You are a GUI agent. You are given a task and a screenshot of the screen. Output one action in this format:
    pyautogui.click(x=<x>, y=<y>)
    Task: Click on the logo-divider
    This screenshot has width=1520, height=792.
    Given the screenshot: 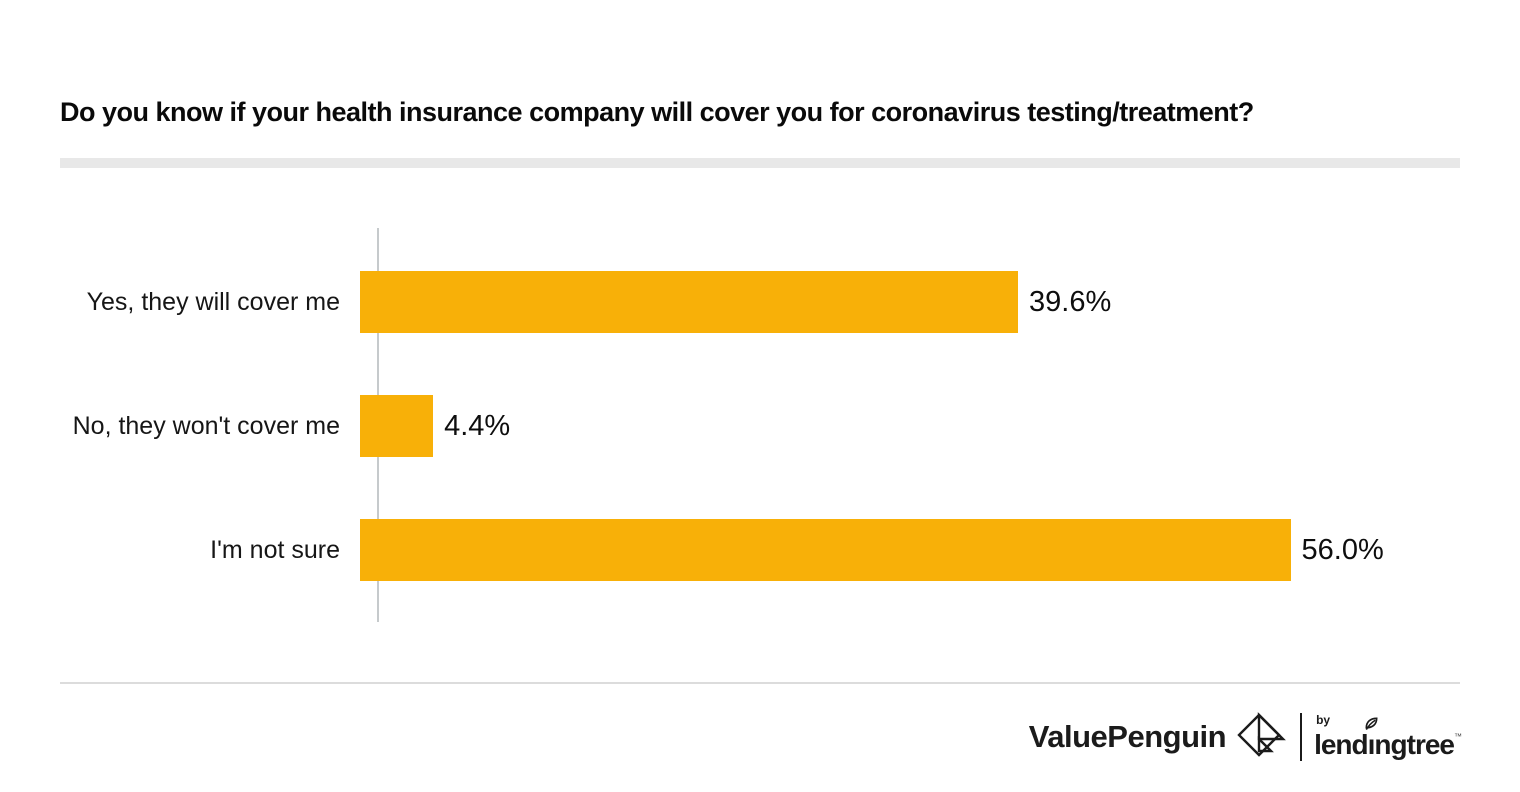 What is the action you would take?
    pyautogui.click(x=1301, y=737)
    